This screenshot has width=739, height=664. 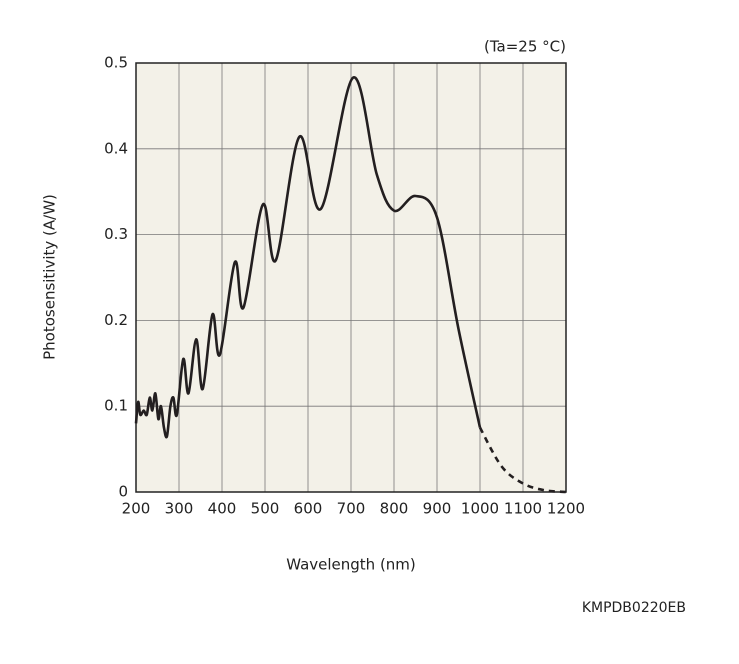 I want to click on x-tick-label: 800, so click(x=394, y=509).